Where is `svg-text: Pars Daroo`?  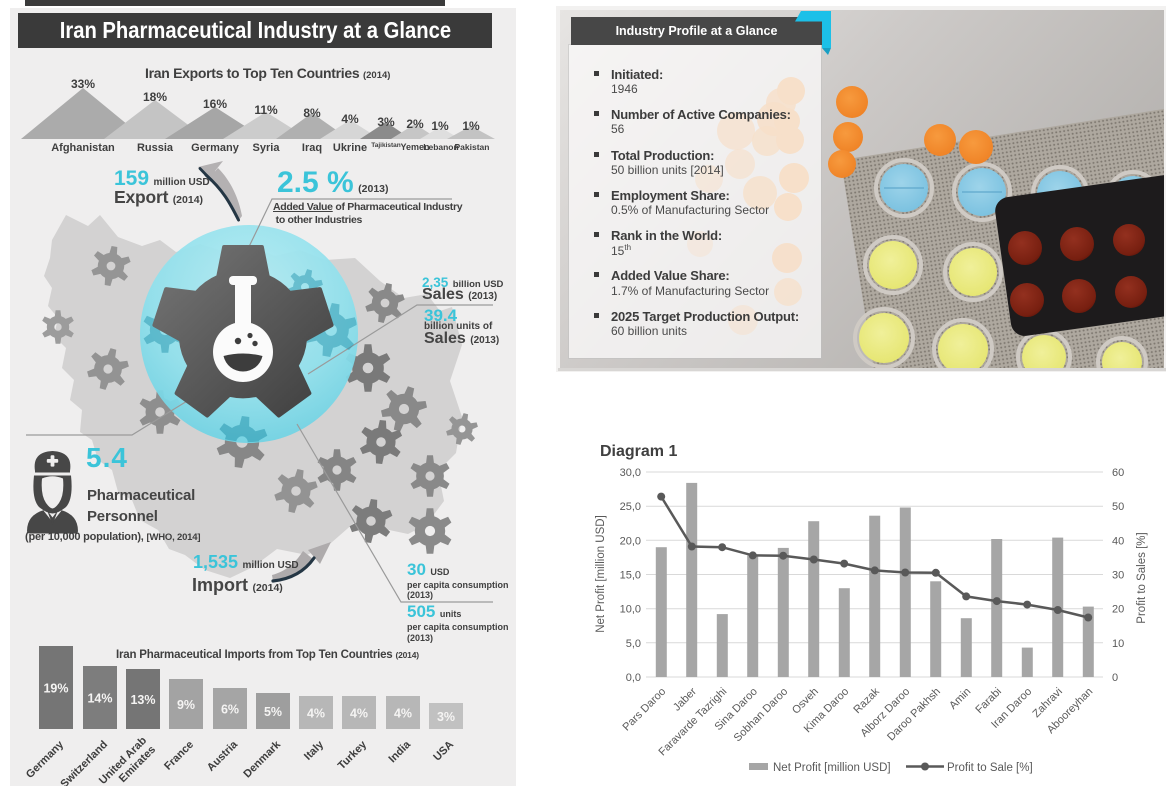 svg-text: Pars Daroo is located at coordinates (644, 710).